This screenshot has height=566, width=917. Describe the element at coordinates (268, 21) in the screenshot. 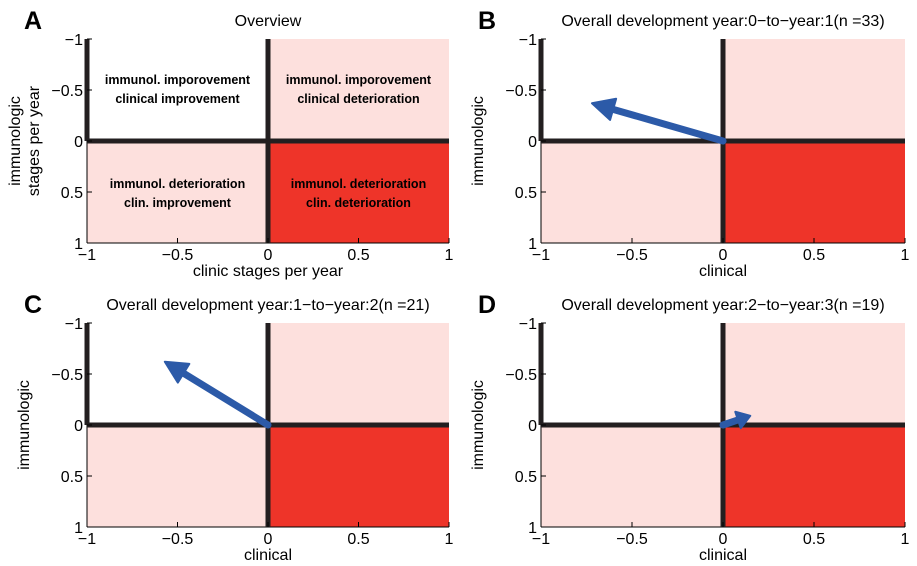

I see `panel-title: Overview` at that location.